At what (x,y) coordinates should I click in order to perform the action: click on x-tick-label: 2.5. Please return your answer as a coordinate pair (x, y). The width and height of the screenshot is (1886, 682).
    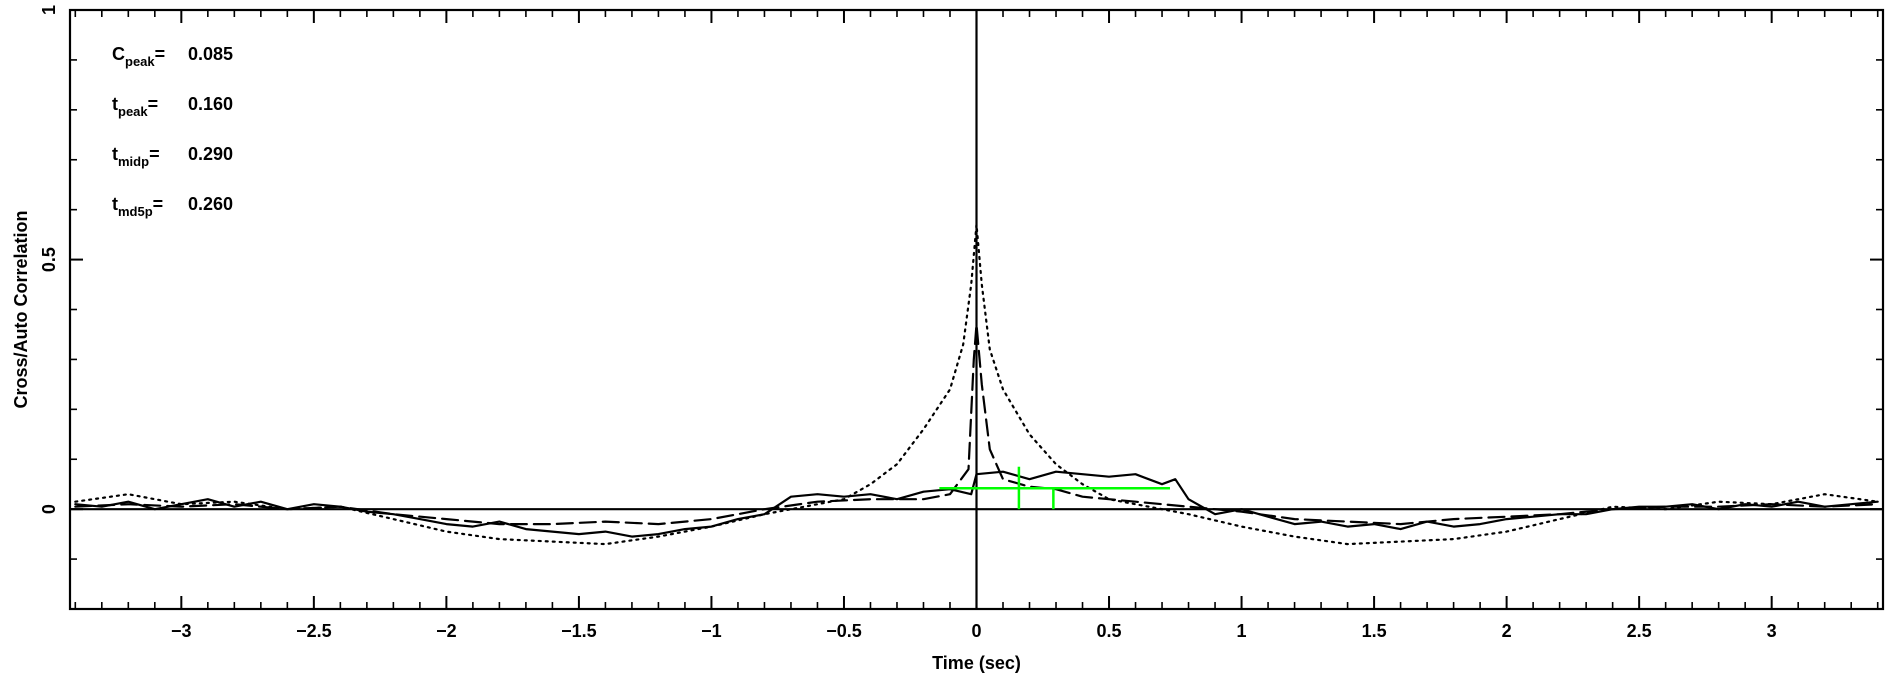
    Looking at the image, I should click on (1639, 631).